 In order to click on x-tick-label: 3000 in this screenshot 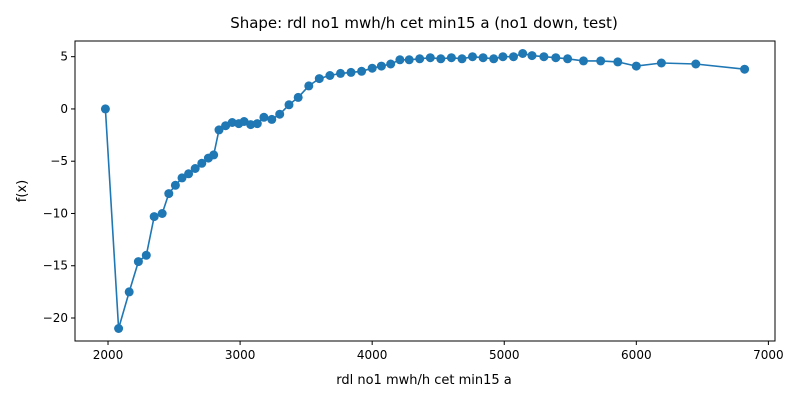, I will do `click(240, 355)`.